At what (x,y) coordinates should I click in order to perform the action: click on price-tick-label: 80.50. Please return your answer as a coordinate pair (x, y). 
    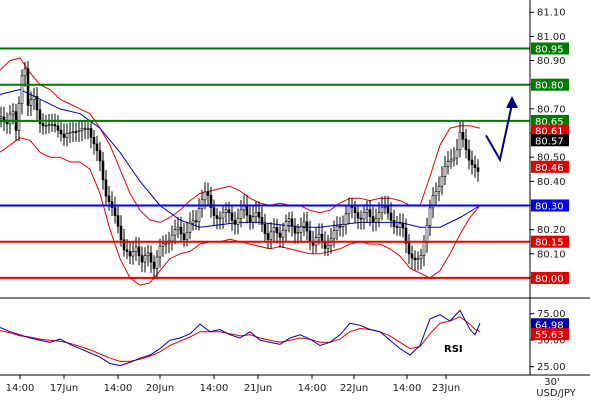
    Looking at the image, I should click on (551, 158).